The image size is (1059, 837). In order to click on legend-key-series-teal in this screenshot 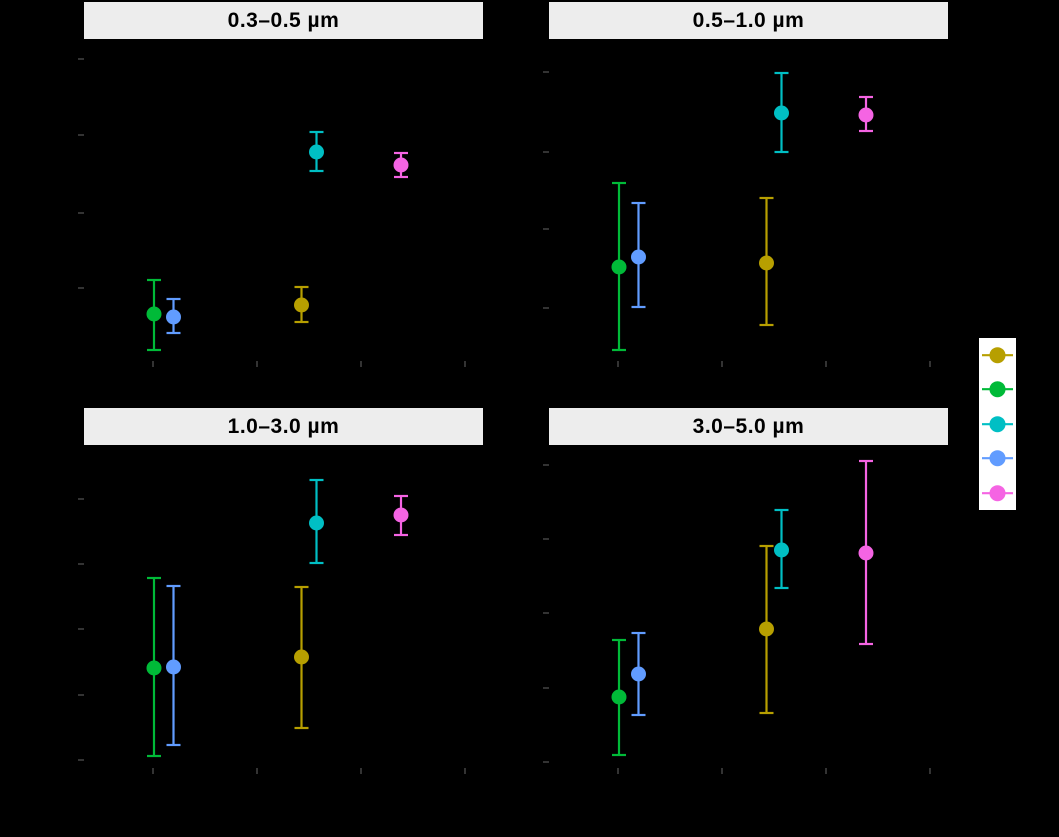, I will do `click(997, 424)`.